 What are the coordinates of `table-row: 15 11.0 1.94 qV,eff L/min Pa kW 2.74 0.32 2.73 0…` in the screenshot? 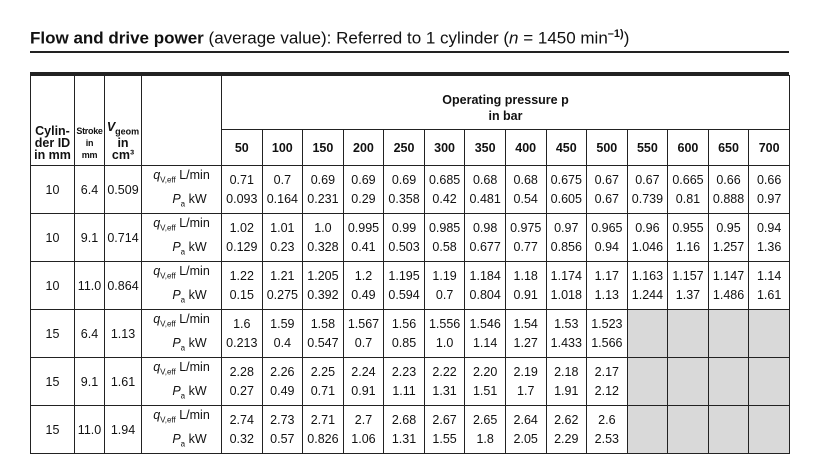 It's located at (410, 429).